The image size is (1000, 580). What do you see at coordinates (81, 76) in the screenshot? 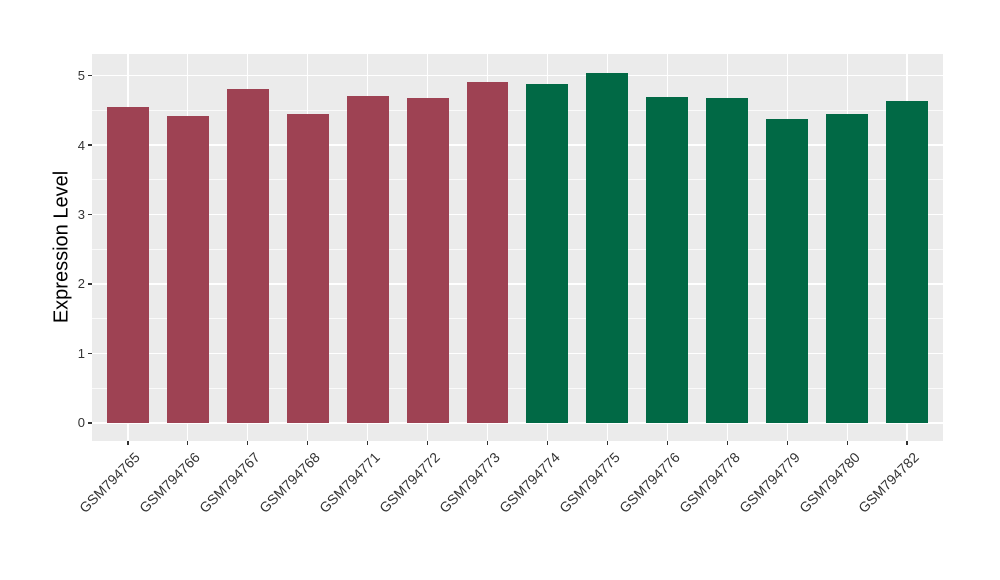
I see `y-axis-tick-label: 5` at bounding box center [81, 76].